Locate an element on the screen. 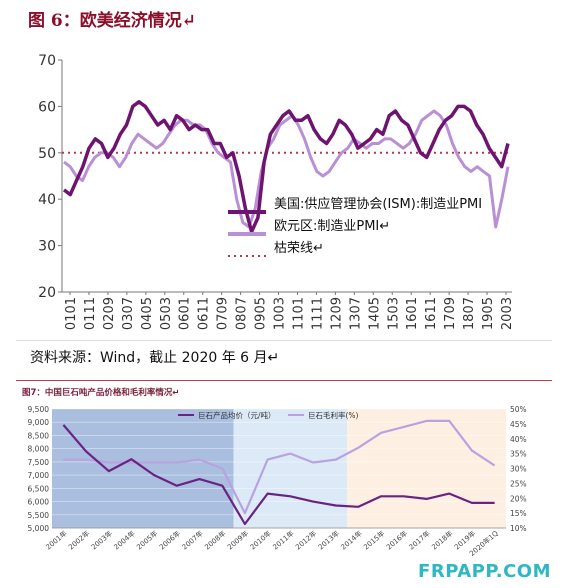 The image size is (569, 588). x-tick-label: 2006年 is located at coordinates (169, 540).